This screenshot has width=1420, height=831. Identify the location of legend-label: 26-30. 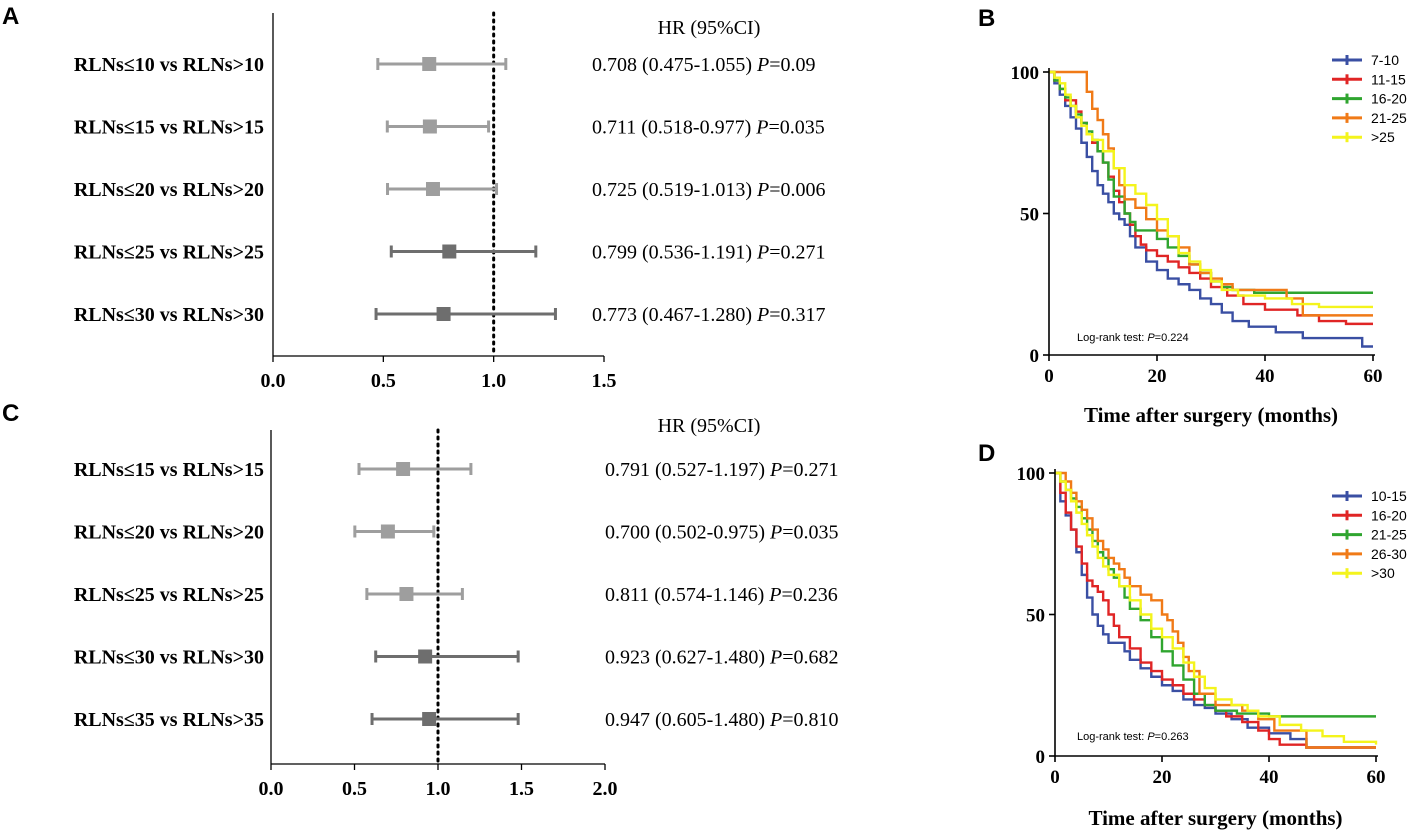
(1389, 554).